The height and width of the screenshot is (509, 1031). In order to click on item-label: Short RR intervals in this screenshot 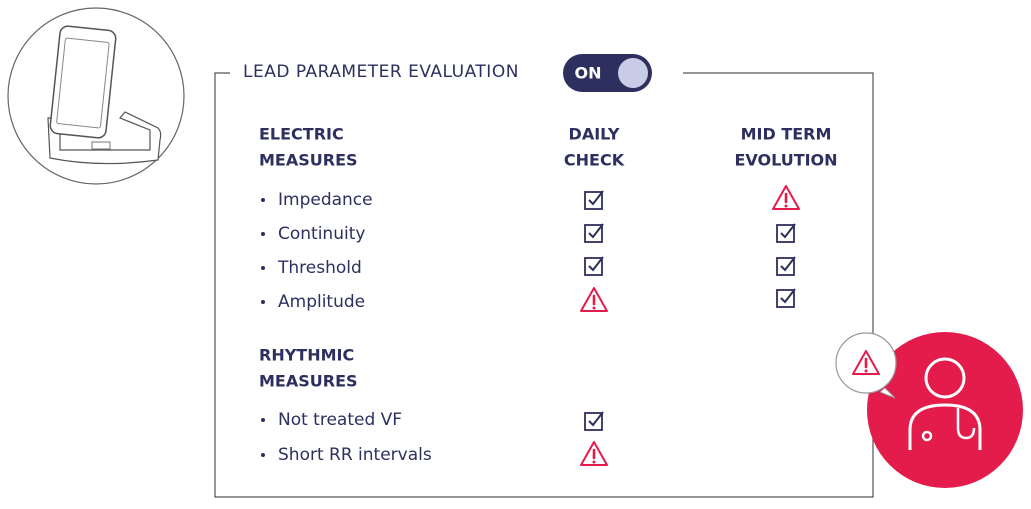, I will do `click(355, 455)`.